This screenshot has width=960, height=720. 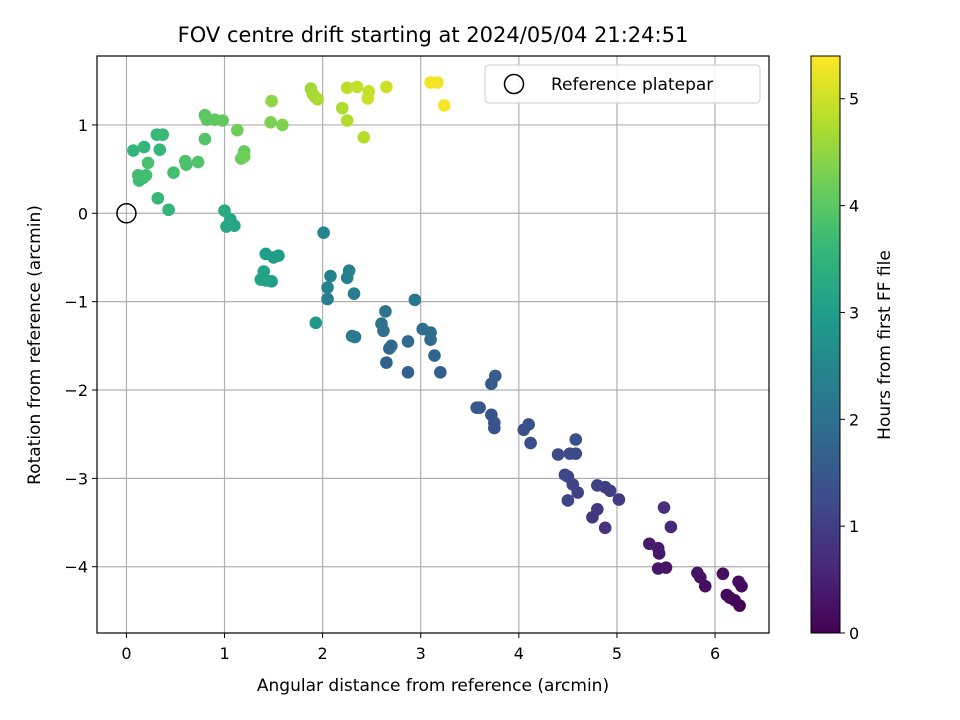 I want to click on reference-platepar-marker, so click(x=126, y=213).